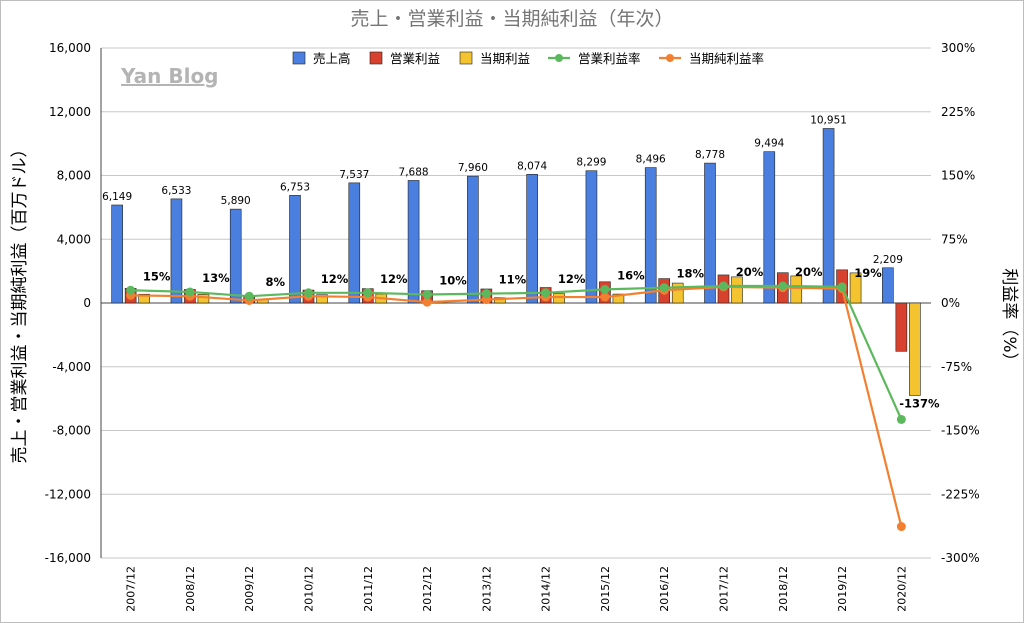  What do you see at coordinates (511, 19) in the screenshot?
I see `chart-title: 売上・営業利益・当期純利益（年次）` at bounding box center [511, 19].